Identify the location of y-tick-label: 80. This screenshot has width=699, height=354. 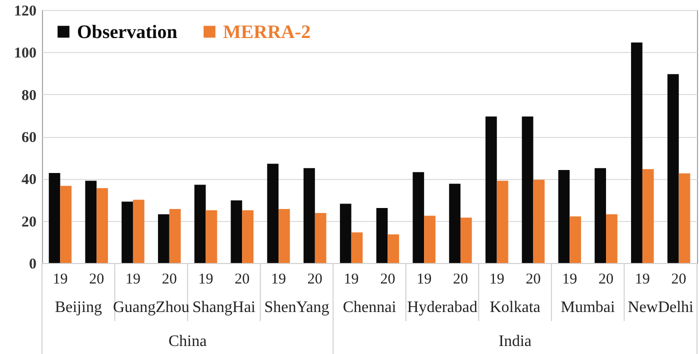
(29, 96).